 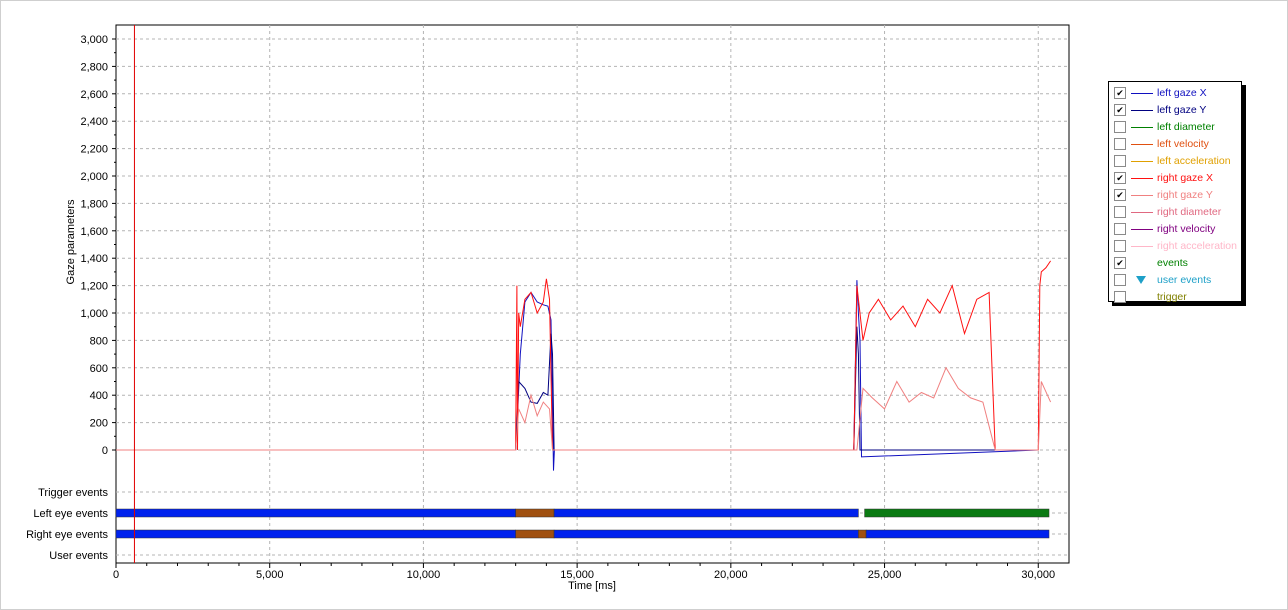 I want to click on legend-item: left diameter, so click(x=1175, y=126).